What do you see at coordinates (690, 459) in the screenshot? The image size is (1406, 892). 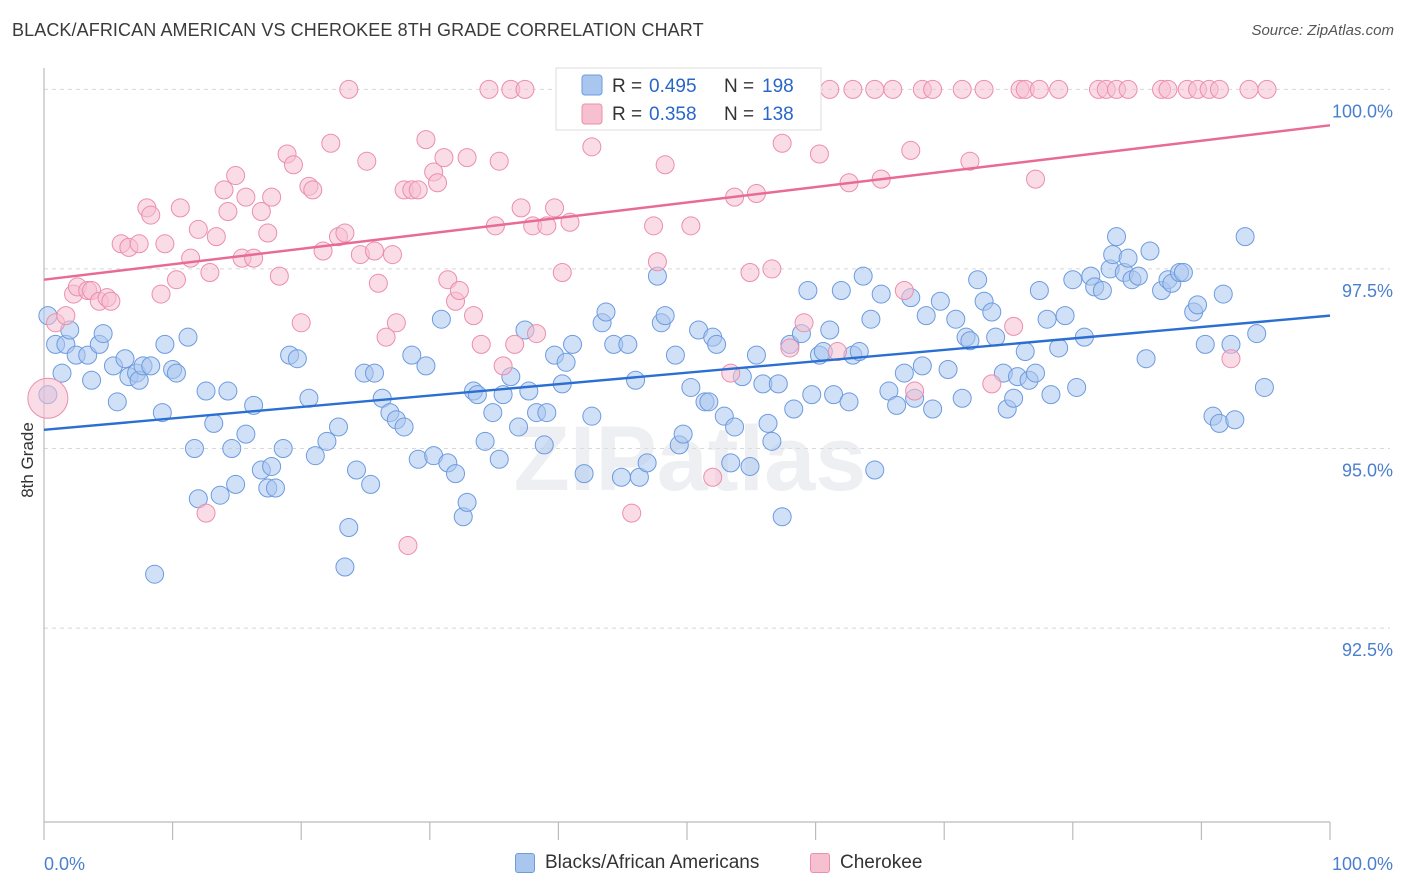 I see `watermark: ZIPatlas` at bounding box center [690, 459].